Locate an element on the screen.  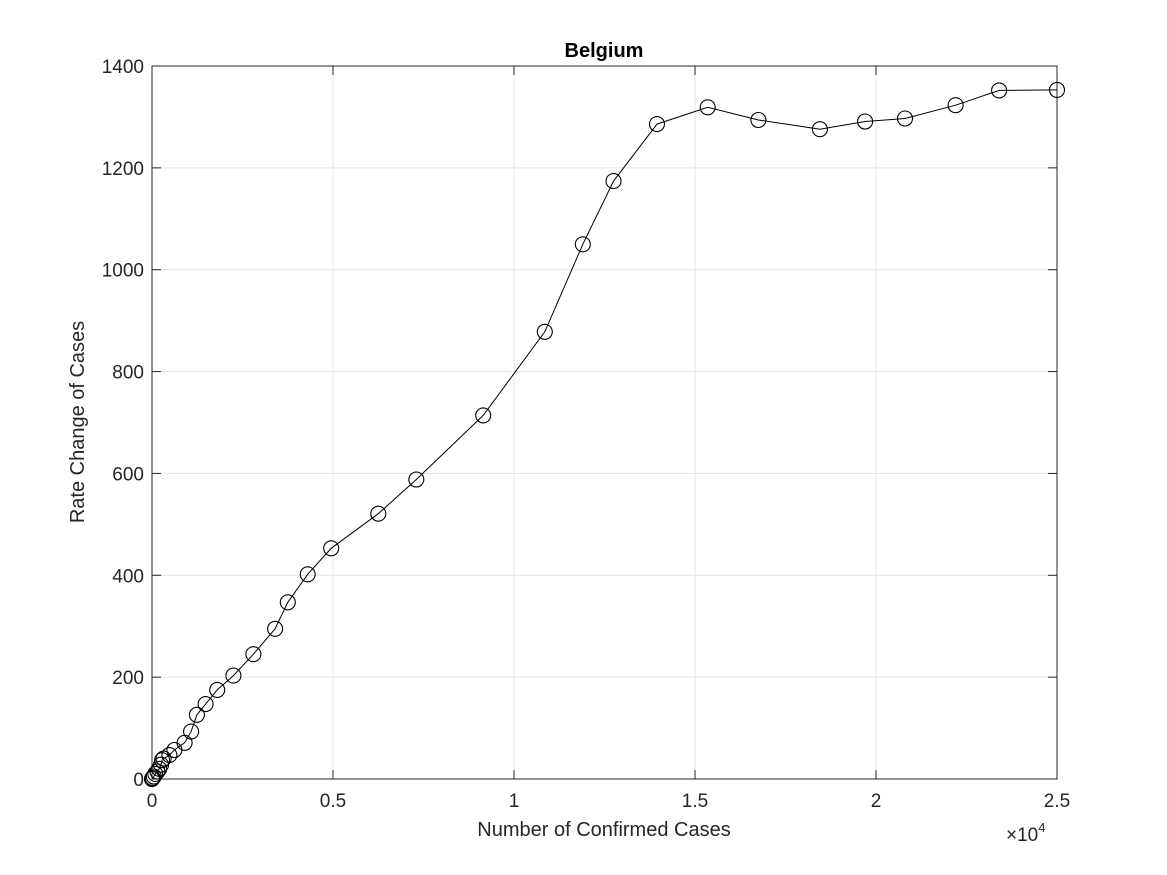
x-tick-label: 2.5 is located at coordinates (1057, 801).